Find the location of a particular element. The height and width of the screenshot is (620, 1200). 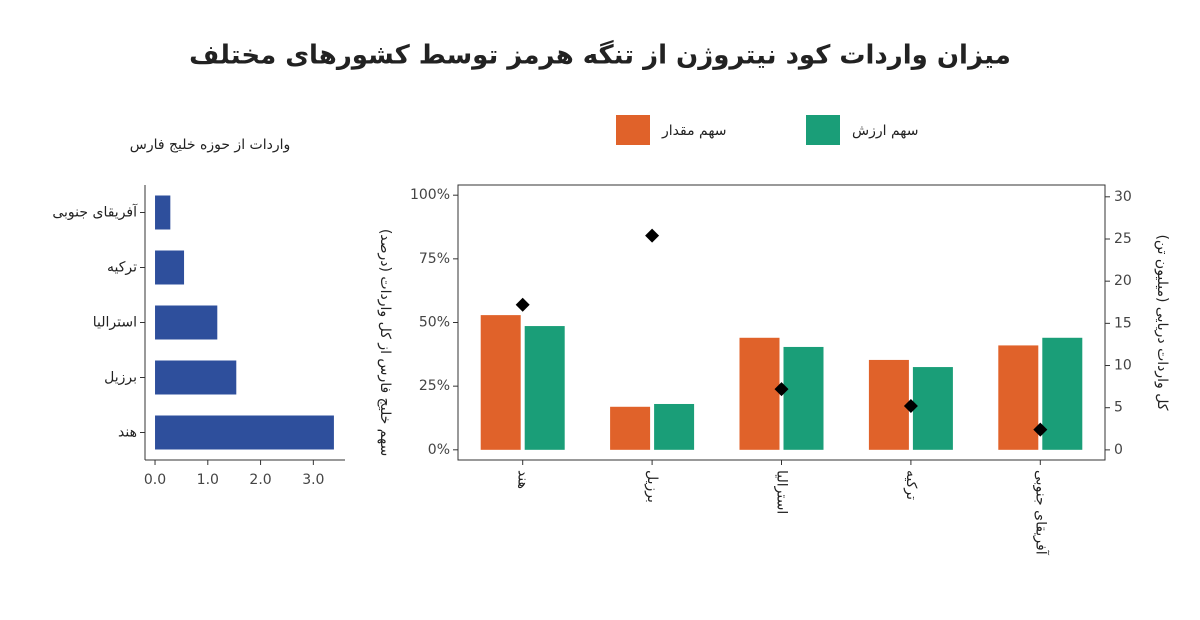

y2-axis-label: کل واردات دریایی (میلیون تن) is located at coordinates (1162, 322).